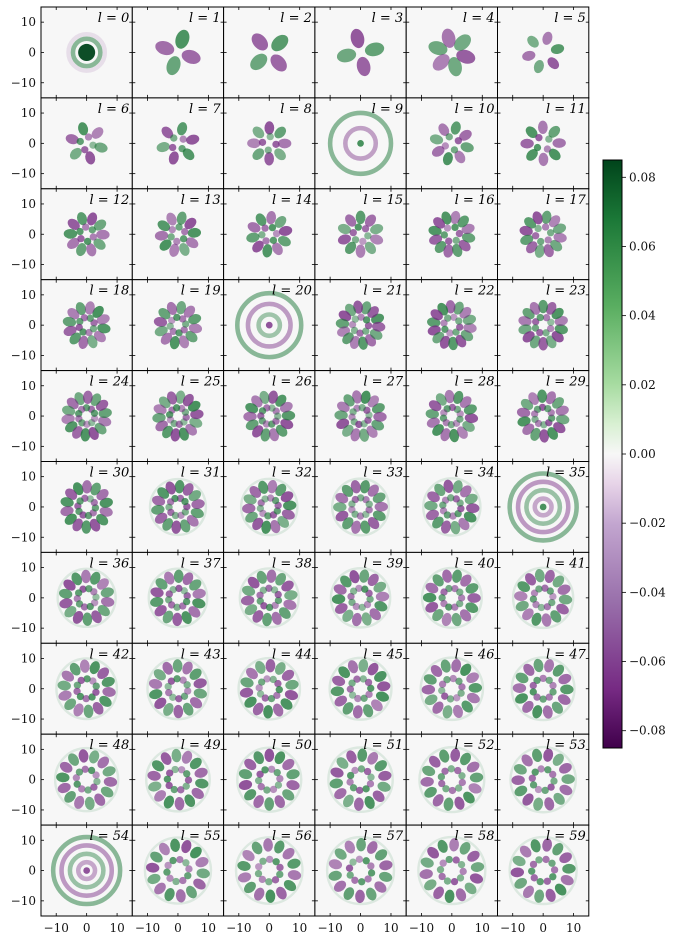 The image size is (675, 944). Describe the element at coordinates (566, 563) in the screenshot. I see `panel-label: l = 41` at that location.